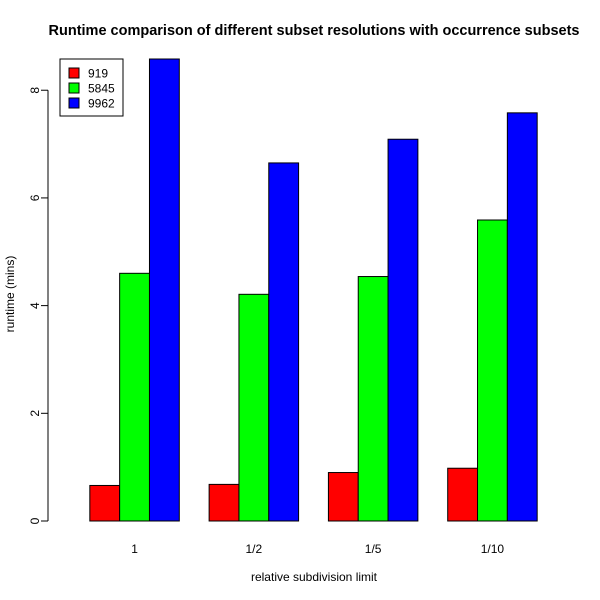 Image resolution: width=600 pixels, height=600 pixels. What do you see at coordinates (35, 305) in the screenshot?
I see `y-tick-label: 4` at bounding box center [35, 305].